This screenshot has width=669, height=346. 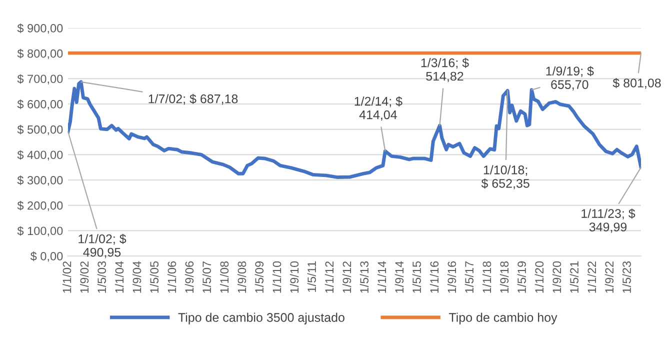 What do you see at coordinates (378, 108) in the screenshot?
I see `annotation: 1/2/14; $ 414,04` at bounding box center [378, 108].